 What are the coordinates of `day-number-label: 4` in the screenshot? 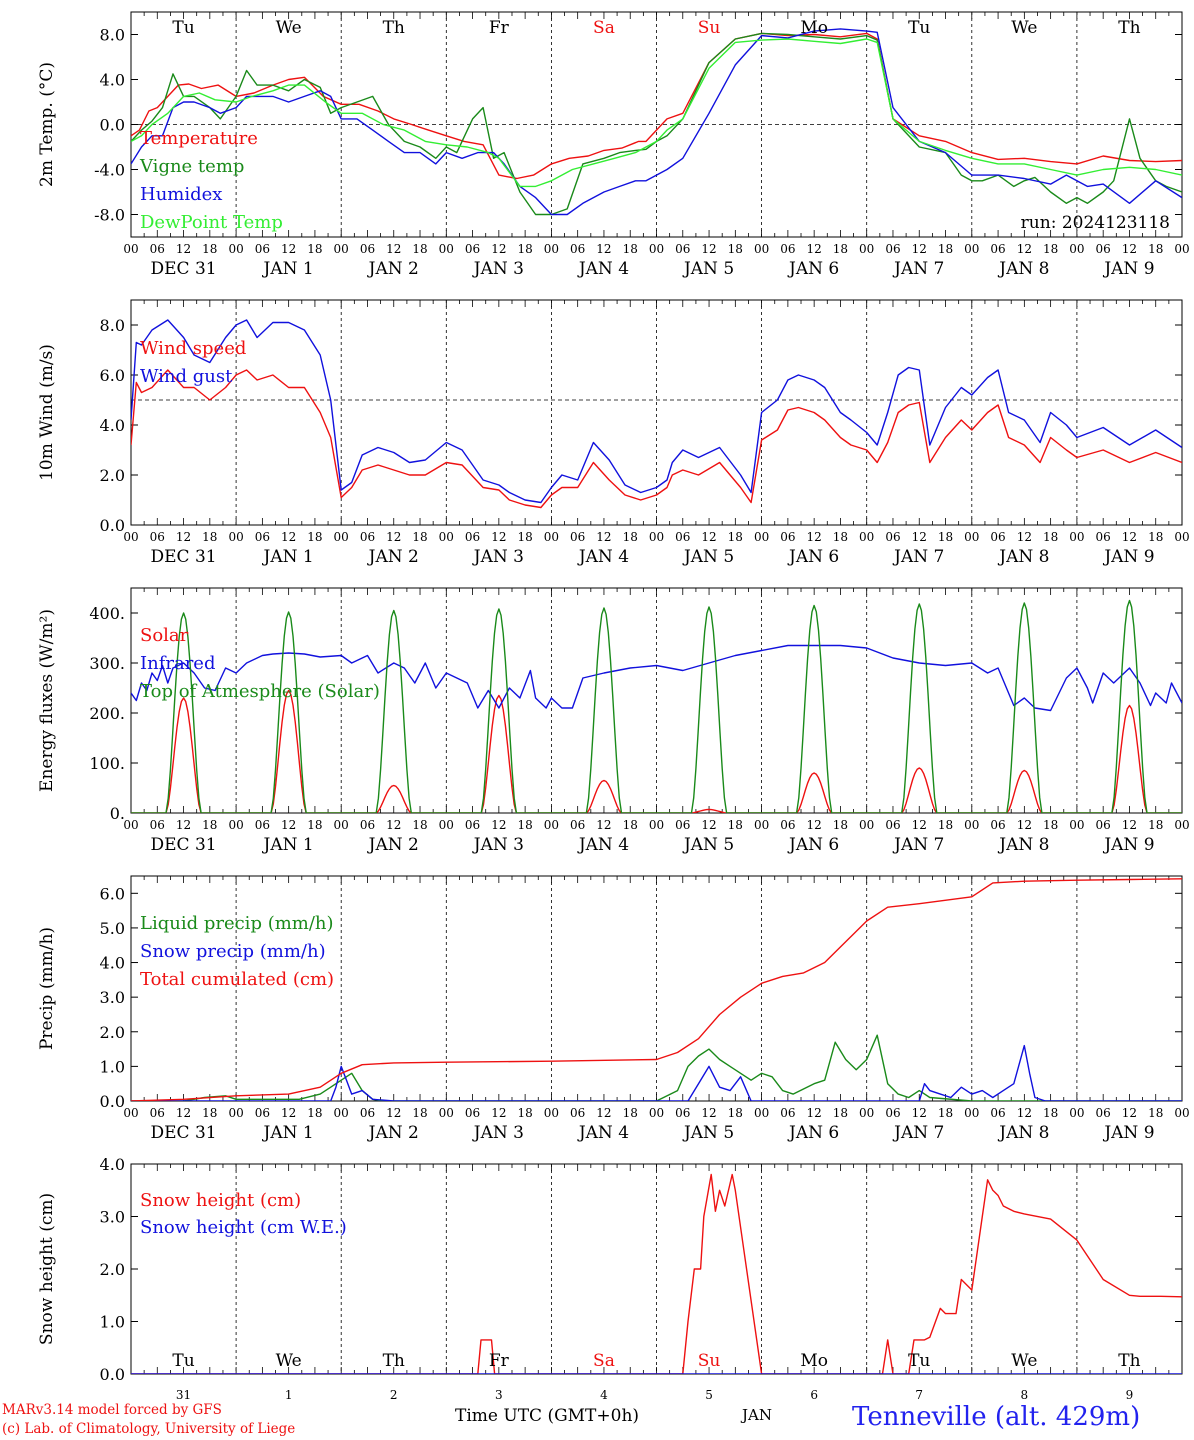 It's located at (604, 1395).